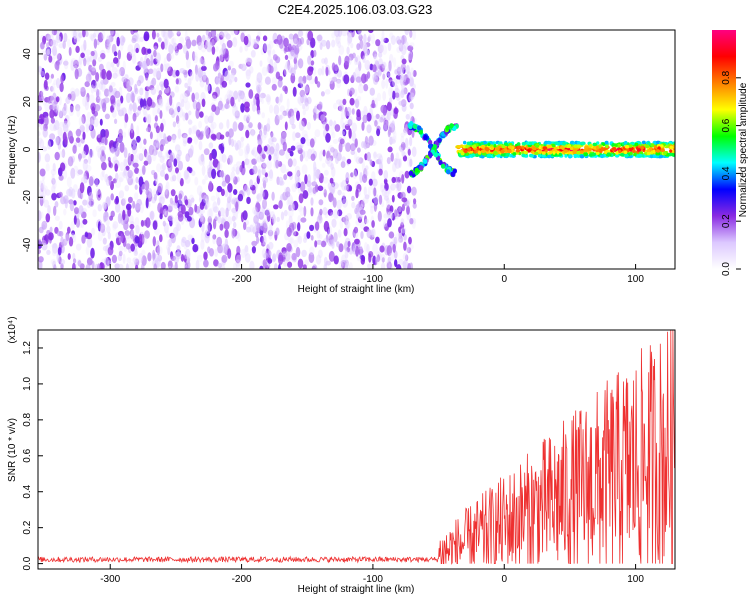  Describe the element at coordinates (27, 563) in the screenshot. I see `y-tick-label: 0.0` at that location.